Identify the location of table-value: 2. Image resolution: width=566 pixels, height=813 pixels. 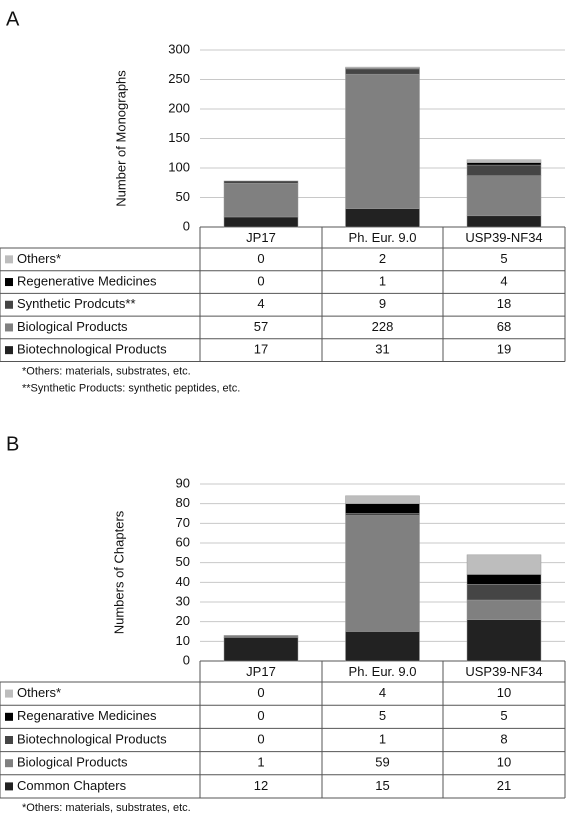
(382, 258).